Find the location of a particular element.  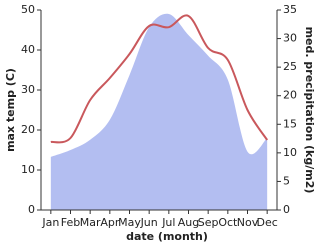

y2-axis-label: med. precipitation (kg/m2) is located at coordinates (309, 110).